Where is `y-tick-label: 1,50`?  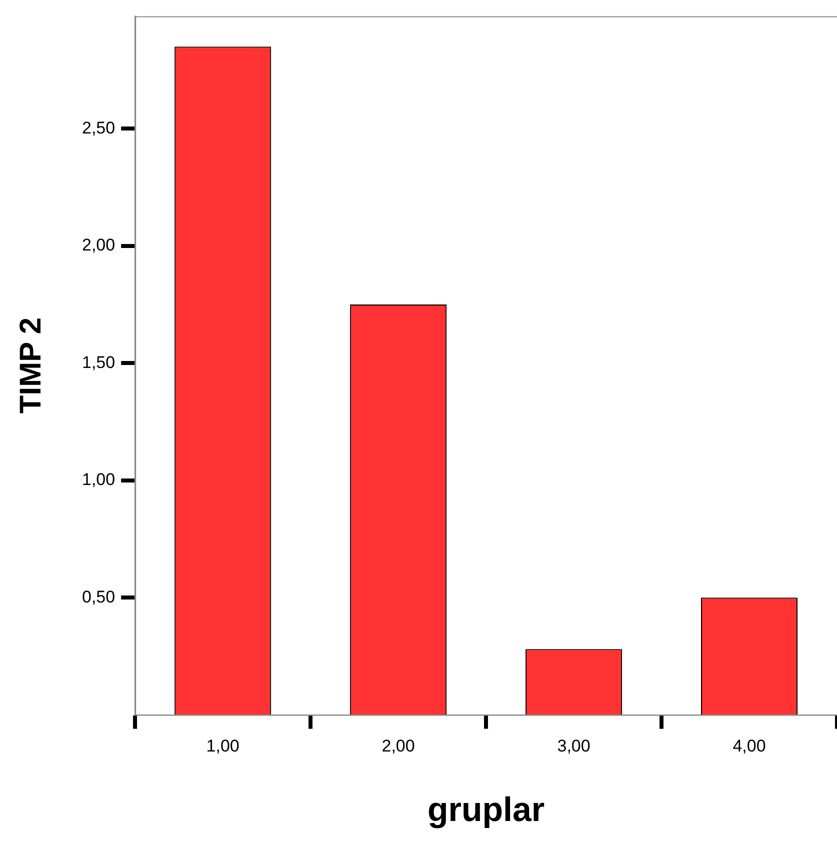
y-tick-label: 1,50 is located at coordinates (99, 362).